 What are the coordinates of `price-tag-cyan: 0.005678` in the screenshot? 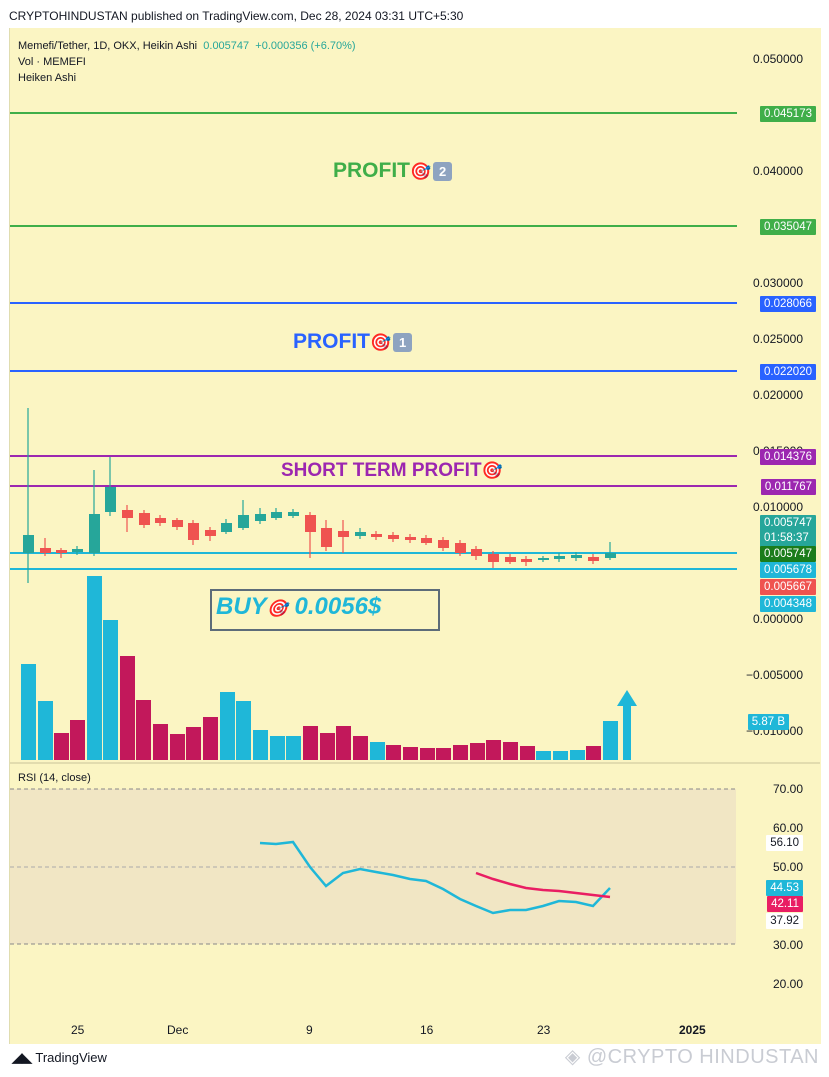 It's located at (788, 570).